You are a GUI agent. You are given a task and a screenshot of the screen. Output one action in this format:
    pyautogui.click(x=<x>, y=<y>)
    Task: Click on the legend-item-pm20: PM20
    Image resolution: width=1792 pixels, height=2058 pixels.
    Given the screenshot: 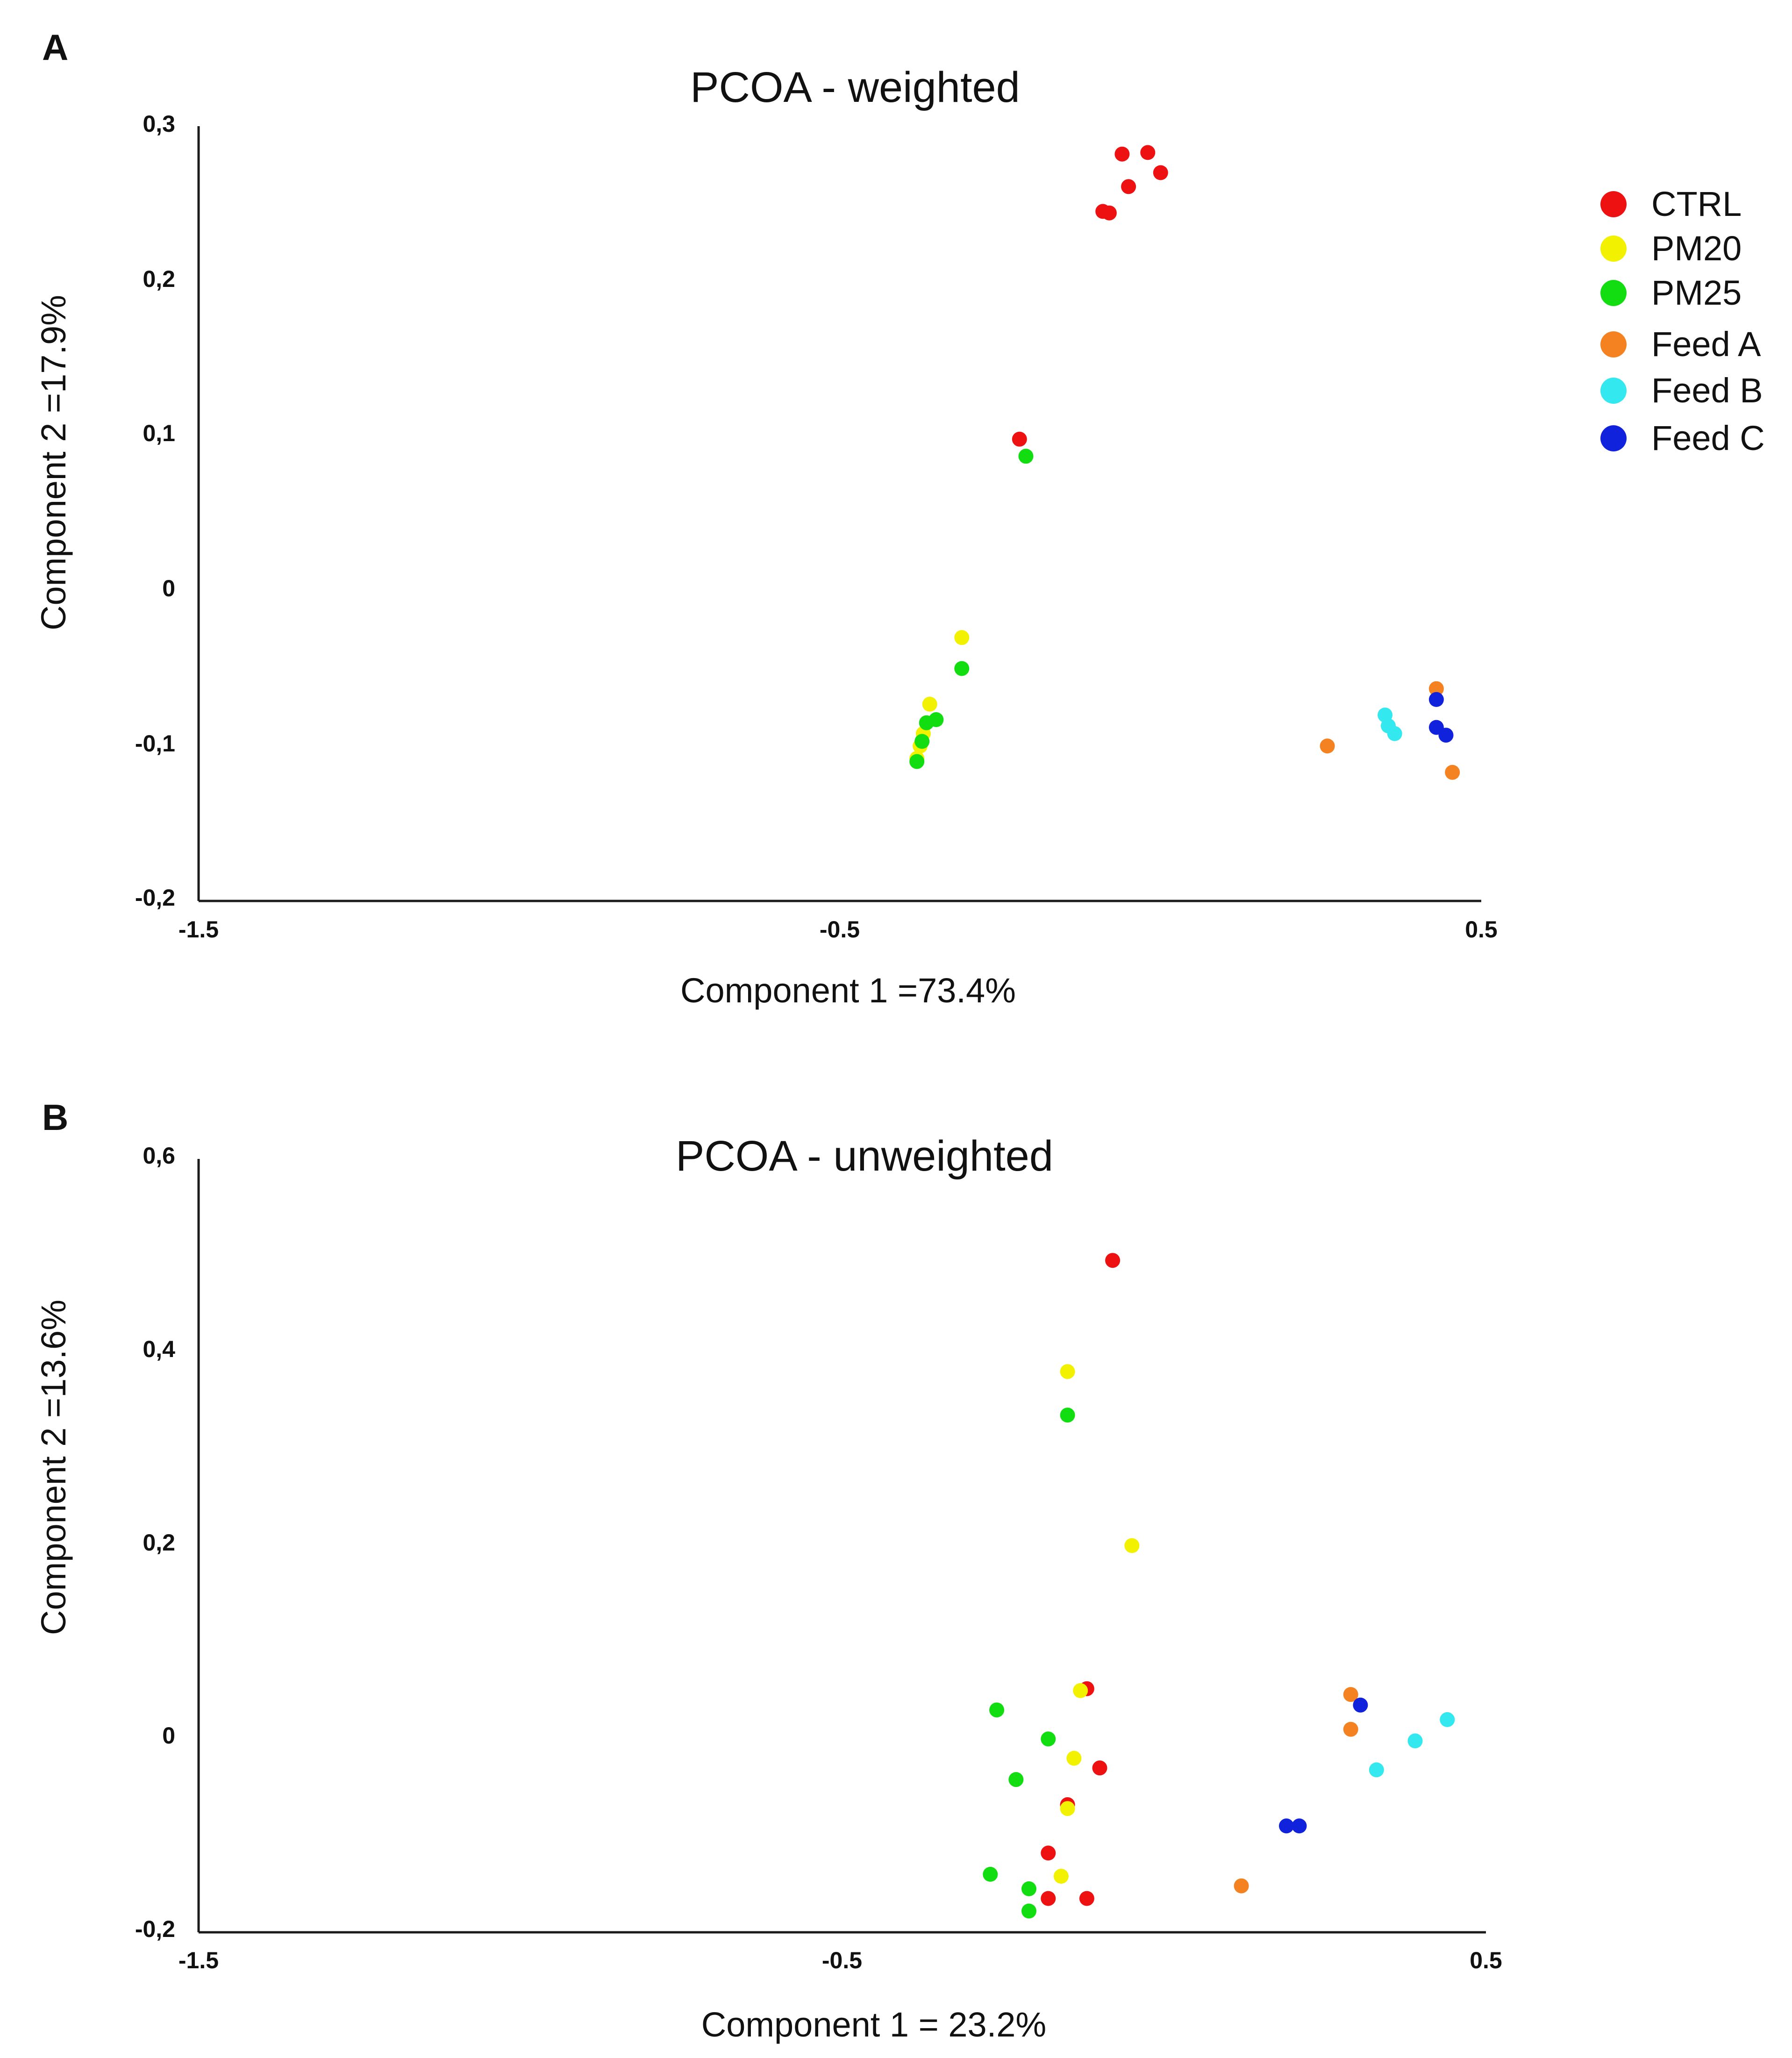 What is the action you would take?
    pyautogui.click(x=1671, y=248)
    